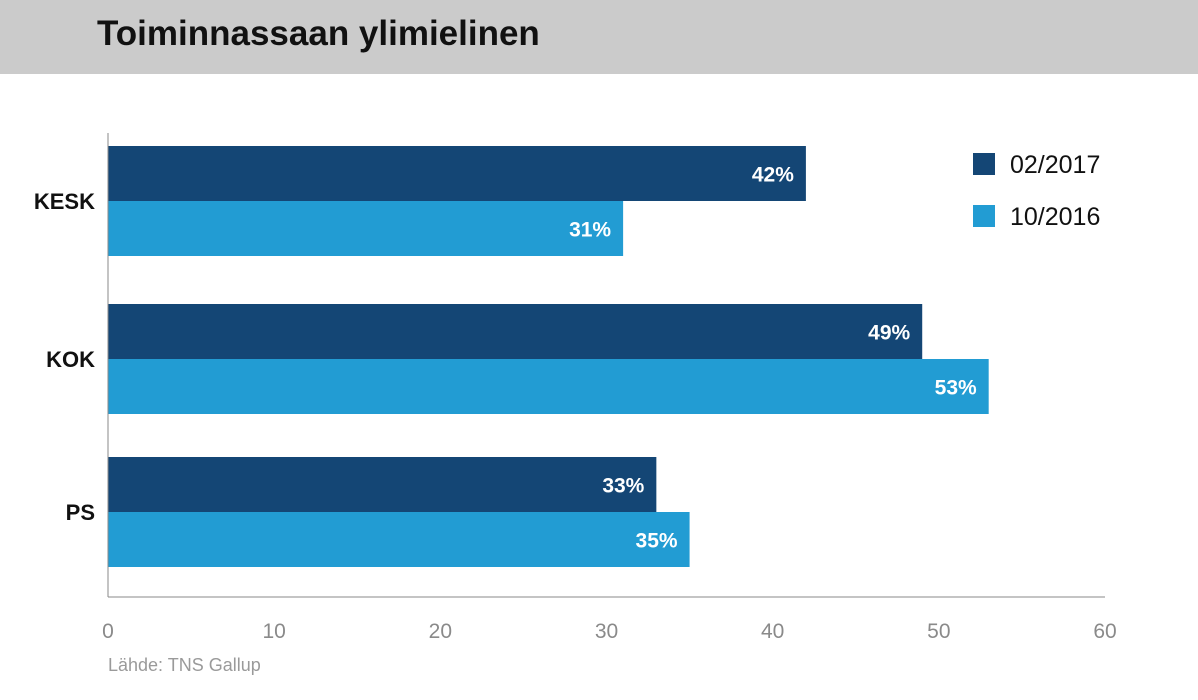 This screenshot has height=700, width=1198. What do you see at coordinates (1055, 217) in the screenshot?
I see `legend-label: 10/2016` at bounding box center [1055, 217].